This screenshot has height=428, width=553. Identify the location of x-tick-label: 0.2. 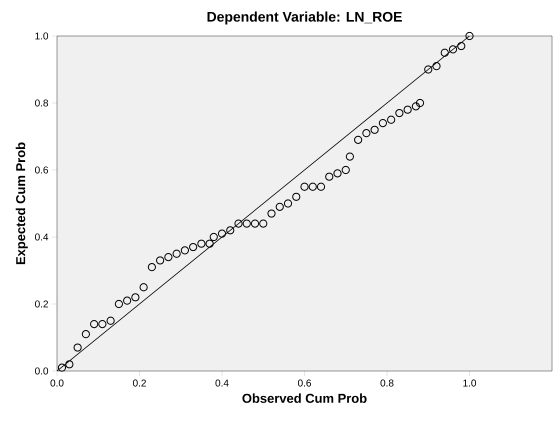
(139, 383).